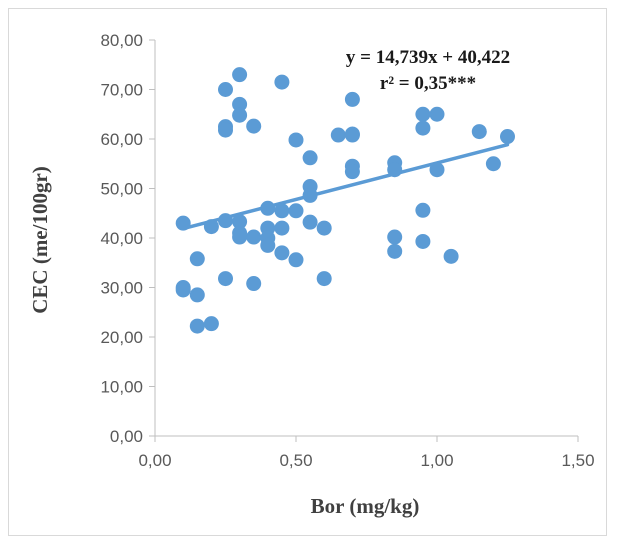  What do you see at coordinates (121, 337) in the screenshot?
I see `y-tick-label: 20,00` at bounding box center [121, 337].